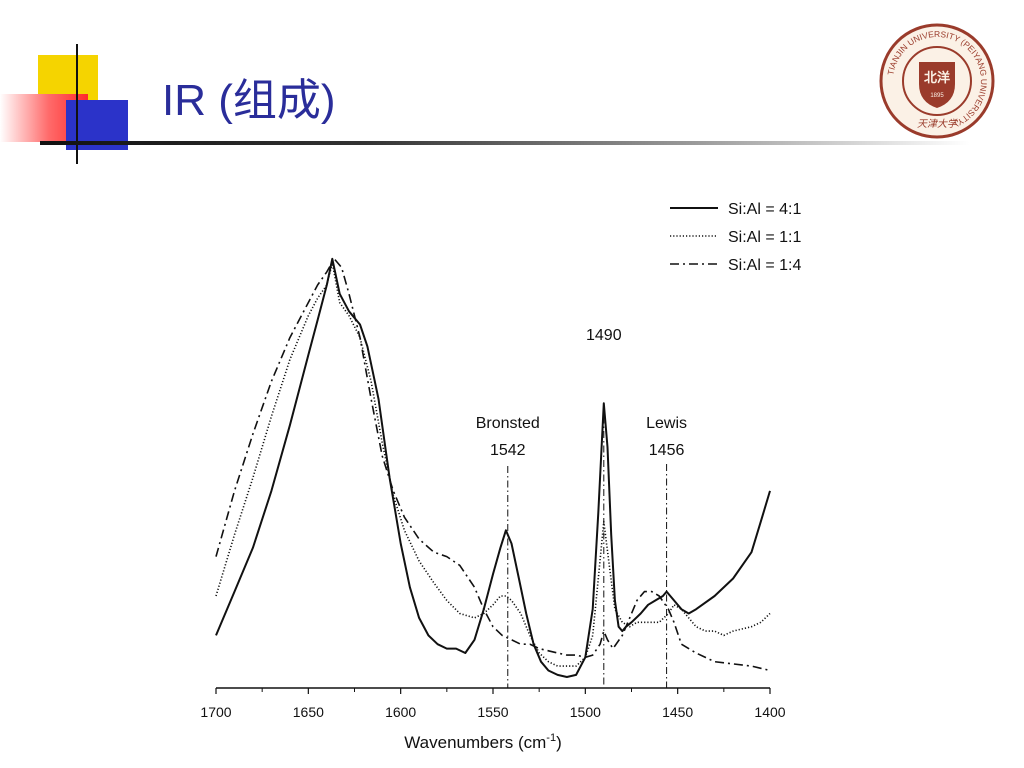  Describe the element at coordinates (585, 712) in the screenshot. I see `x-tick-label: 1500` at that location.